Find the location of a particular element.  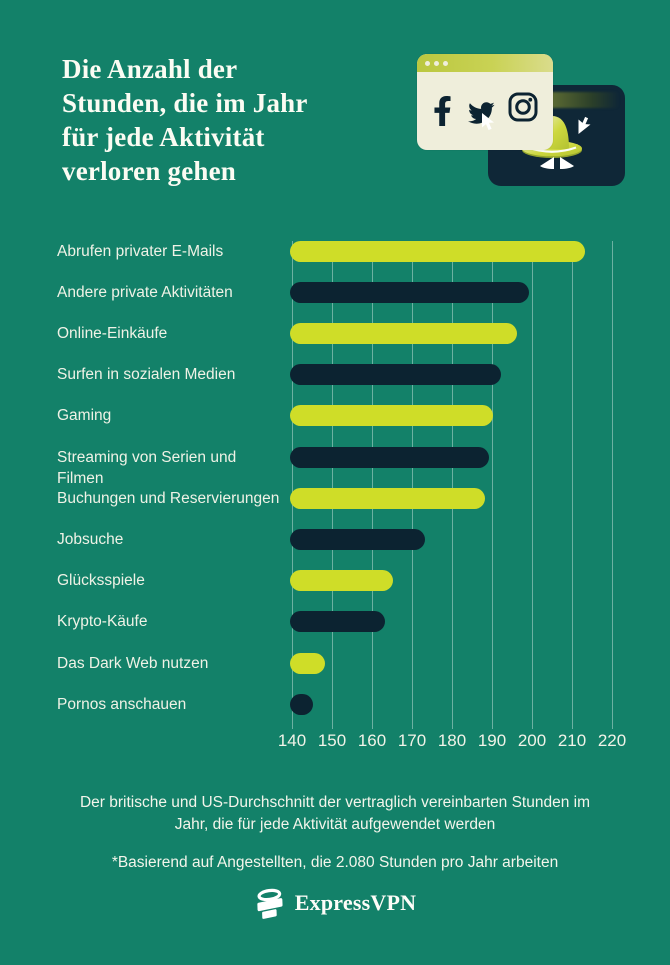

window-dots is located at coordinates (436, 63).